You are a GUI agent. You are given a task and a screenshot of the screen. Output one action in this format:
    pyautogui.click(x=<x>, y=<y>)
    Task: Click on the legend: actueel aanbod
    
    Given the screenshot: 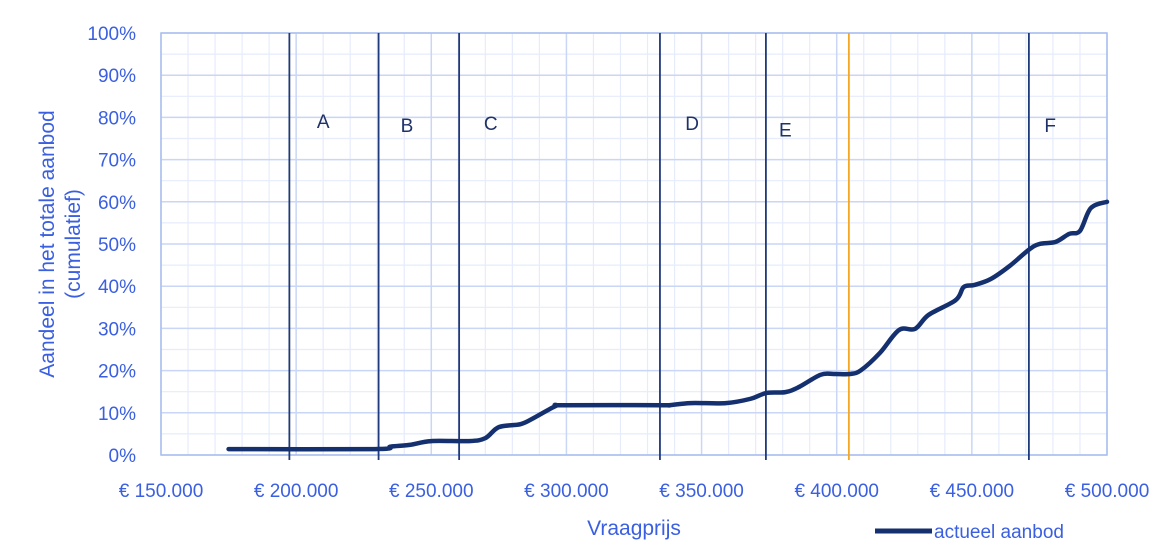 What is the action you would take?
    pyautogui.click(x=969, y=532)
    